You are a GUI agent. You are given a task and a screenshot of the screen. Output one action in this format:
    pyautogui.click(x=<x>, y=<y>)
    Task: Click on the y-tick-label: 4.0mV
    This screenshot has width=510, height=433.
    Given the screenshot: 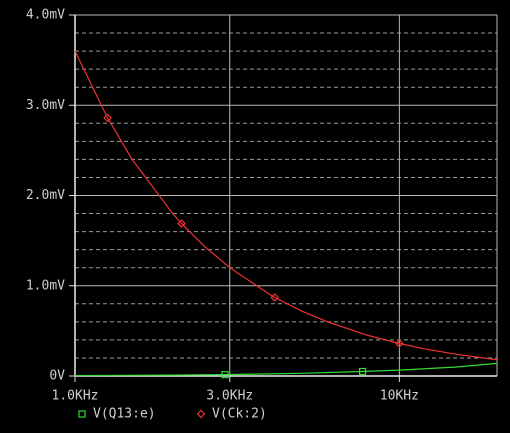 What is the action you would take?
    pyautogui.click(x=45, y=15)
    